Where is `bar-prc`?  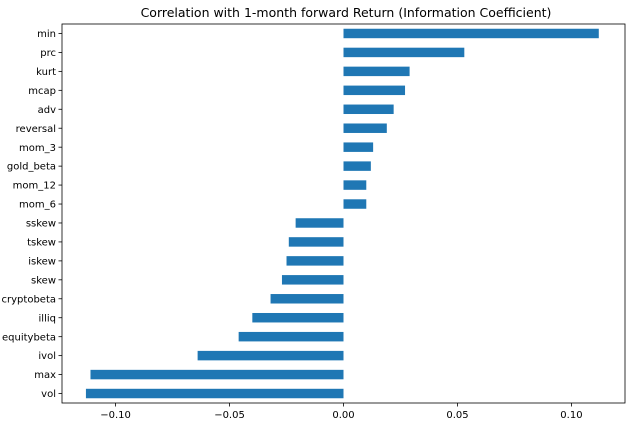
bar-prc is located at coordinates (404, 52).